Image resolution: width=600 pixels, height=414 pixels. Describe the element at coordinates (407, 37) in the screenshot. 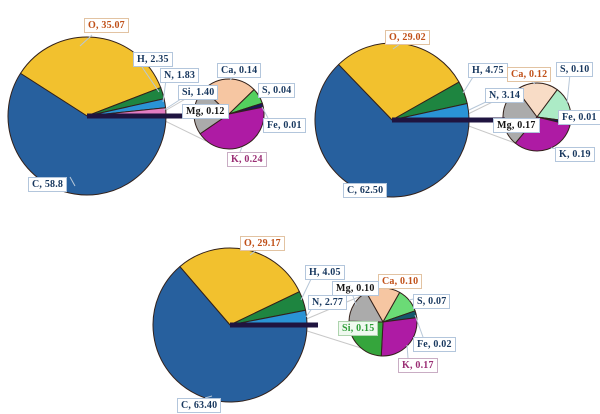

I see `slice-label-o: O, 29.02` at that location.